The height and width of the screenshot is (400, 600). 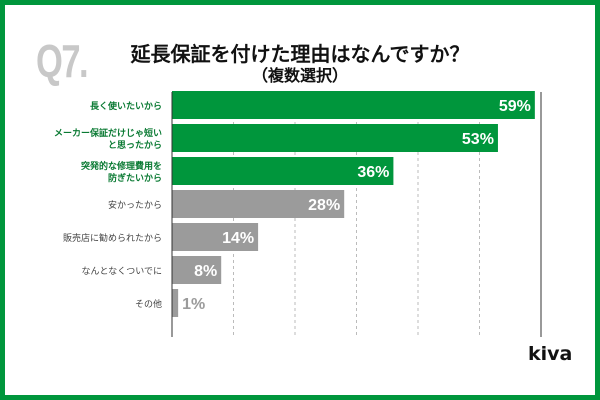 What do you see at coordinates (126, 106) in the screenshot?
I see `category-label: 長く使いたいから` at bounding box center [126, 106].